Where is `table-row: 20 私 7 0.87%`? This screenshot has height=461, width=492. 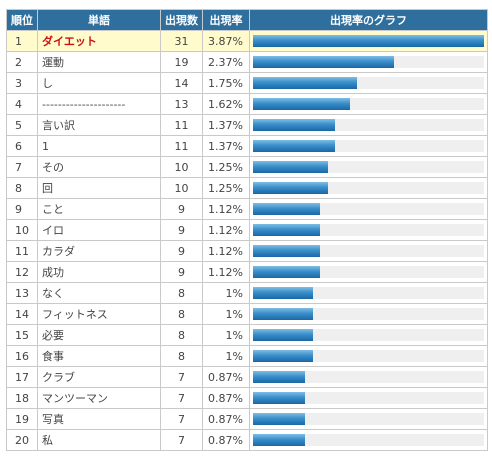 table-row: 20 私 7 0.87% is located at coordinates (247, 440).